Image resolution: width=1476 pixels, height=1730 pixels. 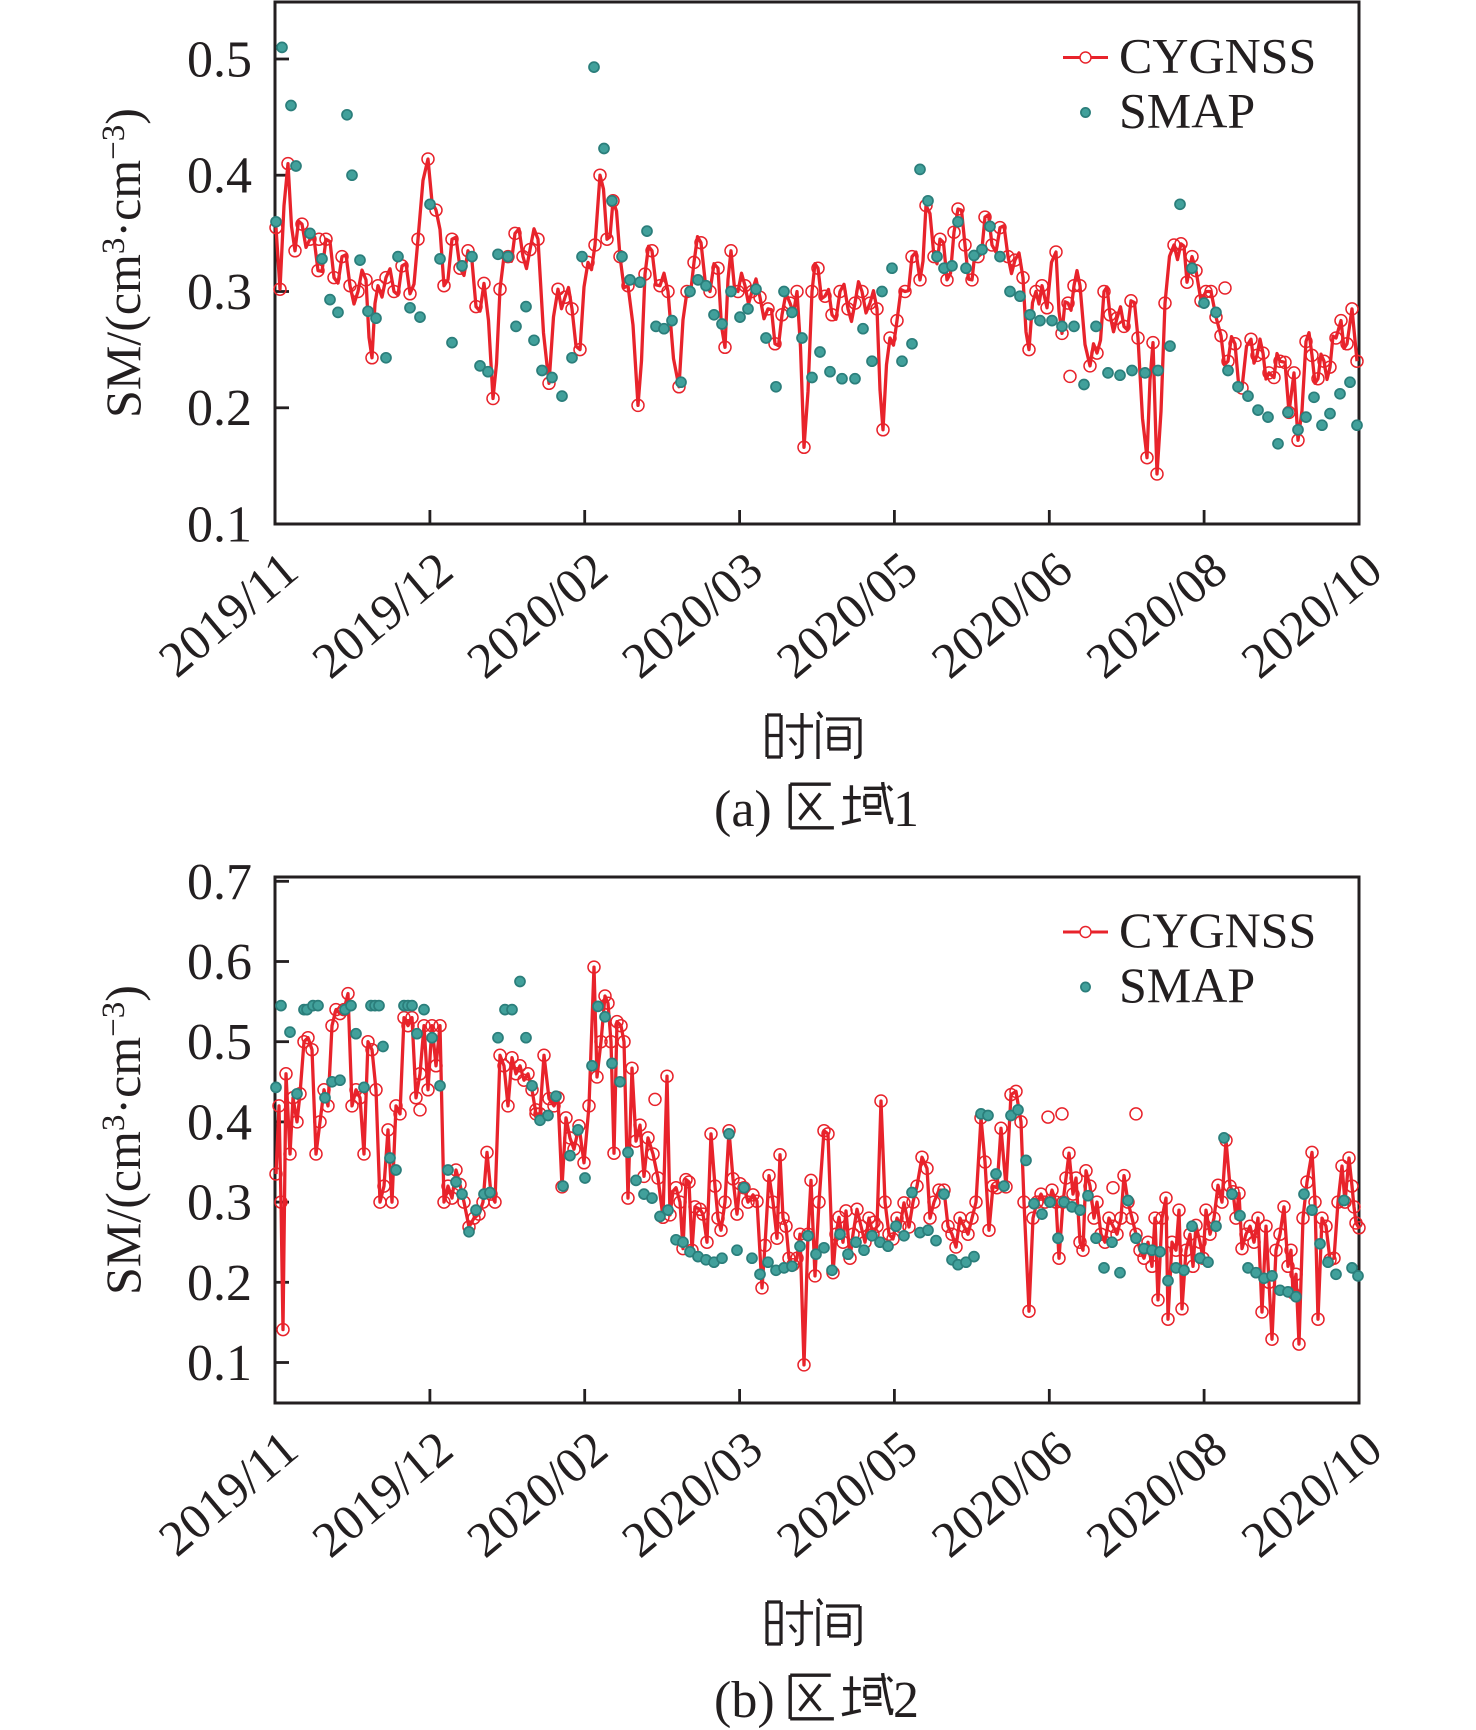 What do you see at coordinates (906, 809) in the screenshot?
I see `svg-text: 1` at bounding box center [906, 809].